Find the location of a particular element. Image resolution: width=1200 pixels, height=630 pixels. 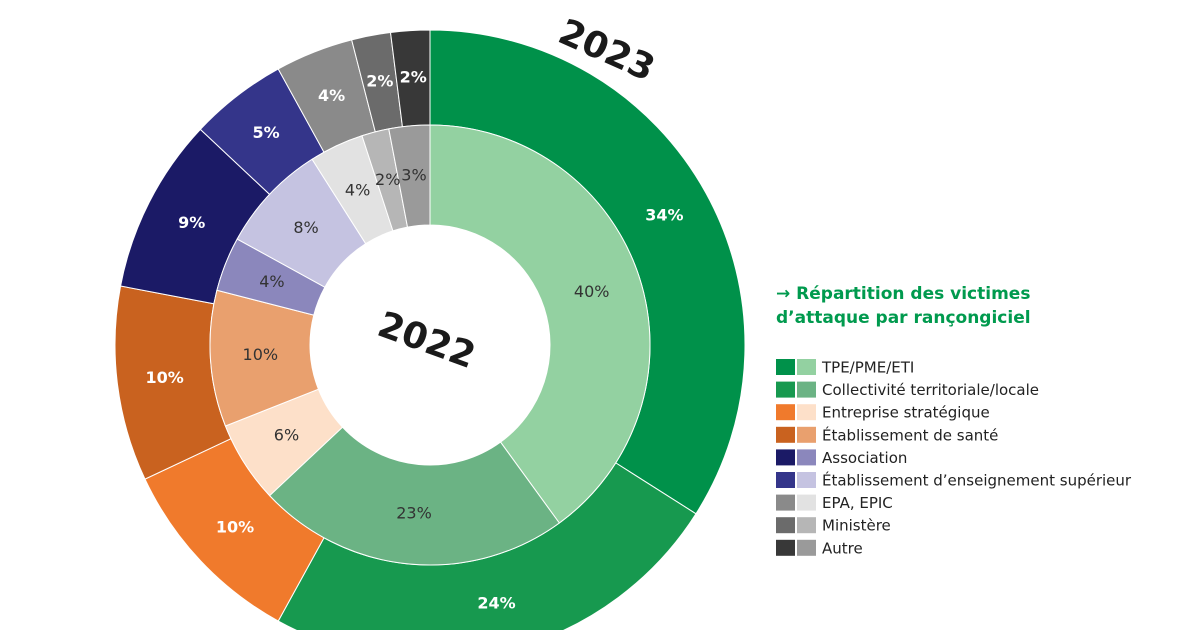

legend-label: Ministère is located at coordinates (856, 526).